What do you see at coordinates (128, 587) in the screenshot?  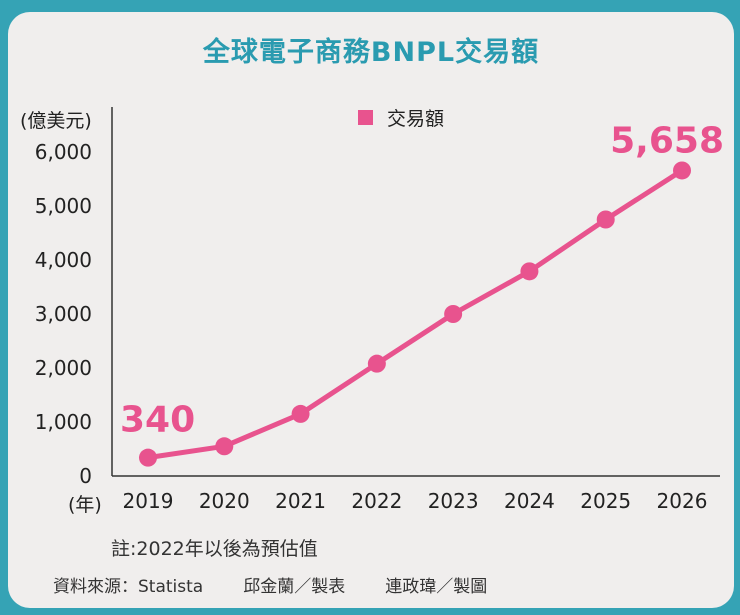 I see `source-text: 資料來源：Statista` at bounding box center [128, 587].